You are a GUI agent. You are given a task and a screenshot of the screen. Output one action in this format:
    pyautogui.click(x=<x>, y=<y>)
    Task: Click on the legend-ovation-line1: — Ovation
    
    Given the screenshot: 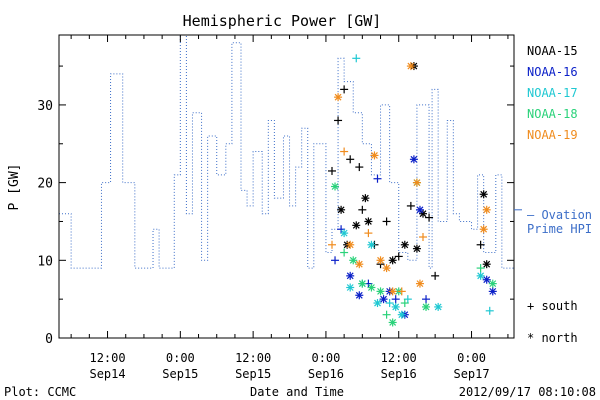 What is the action you would take?
    pyautogui.click(x=559, y=215)
    